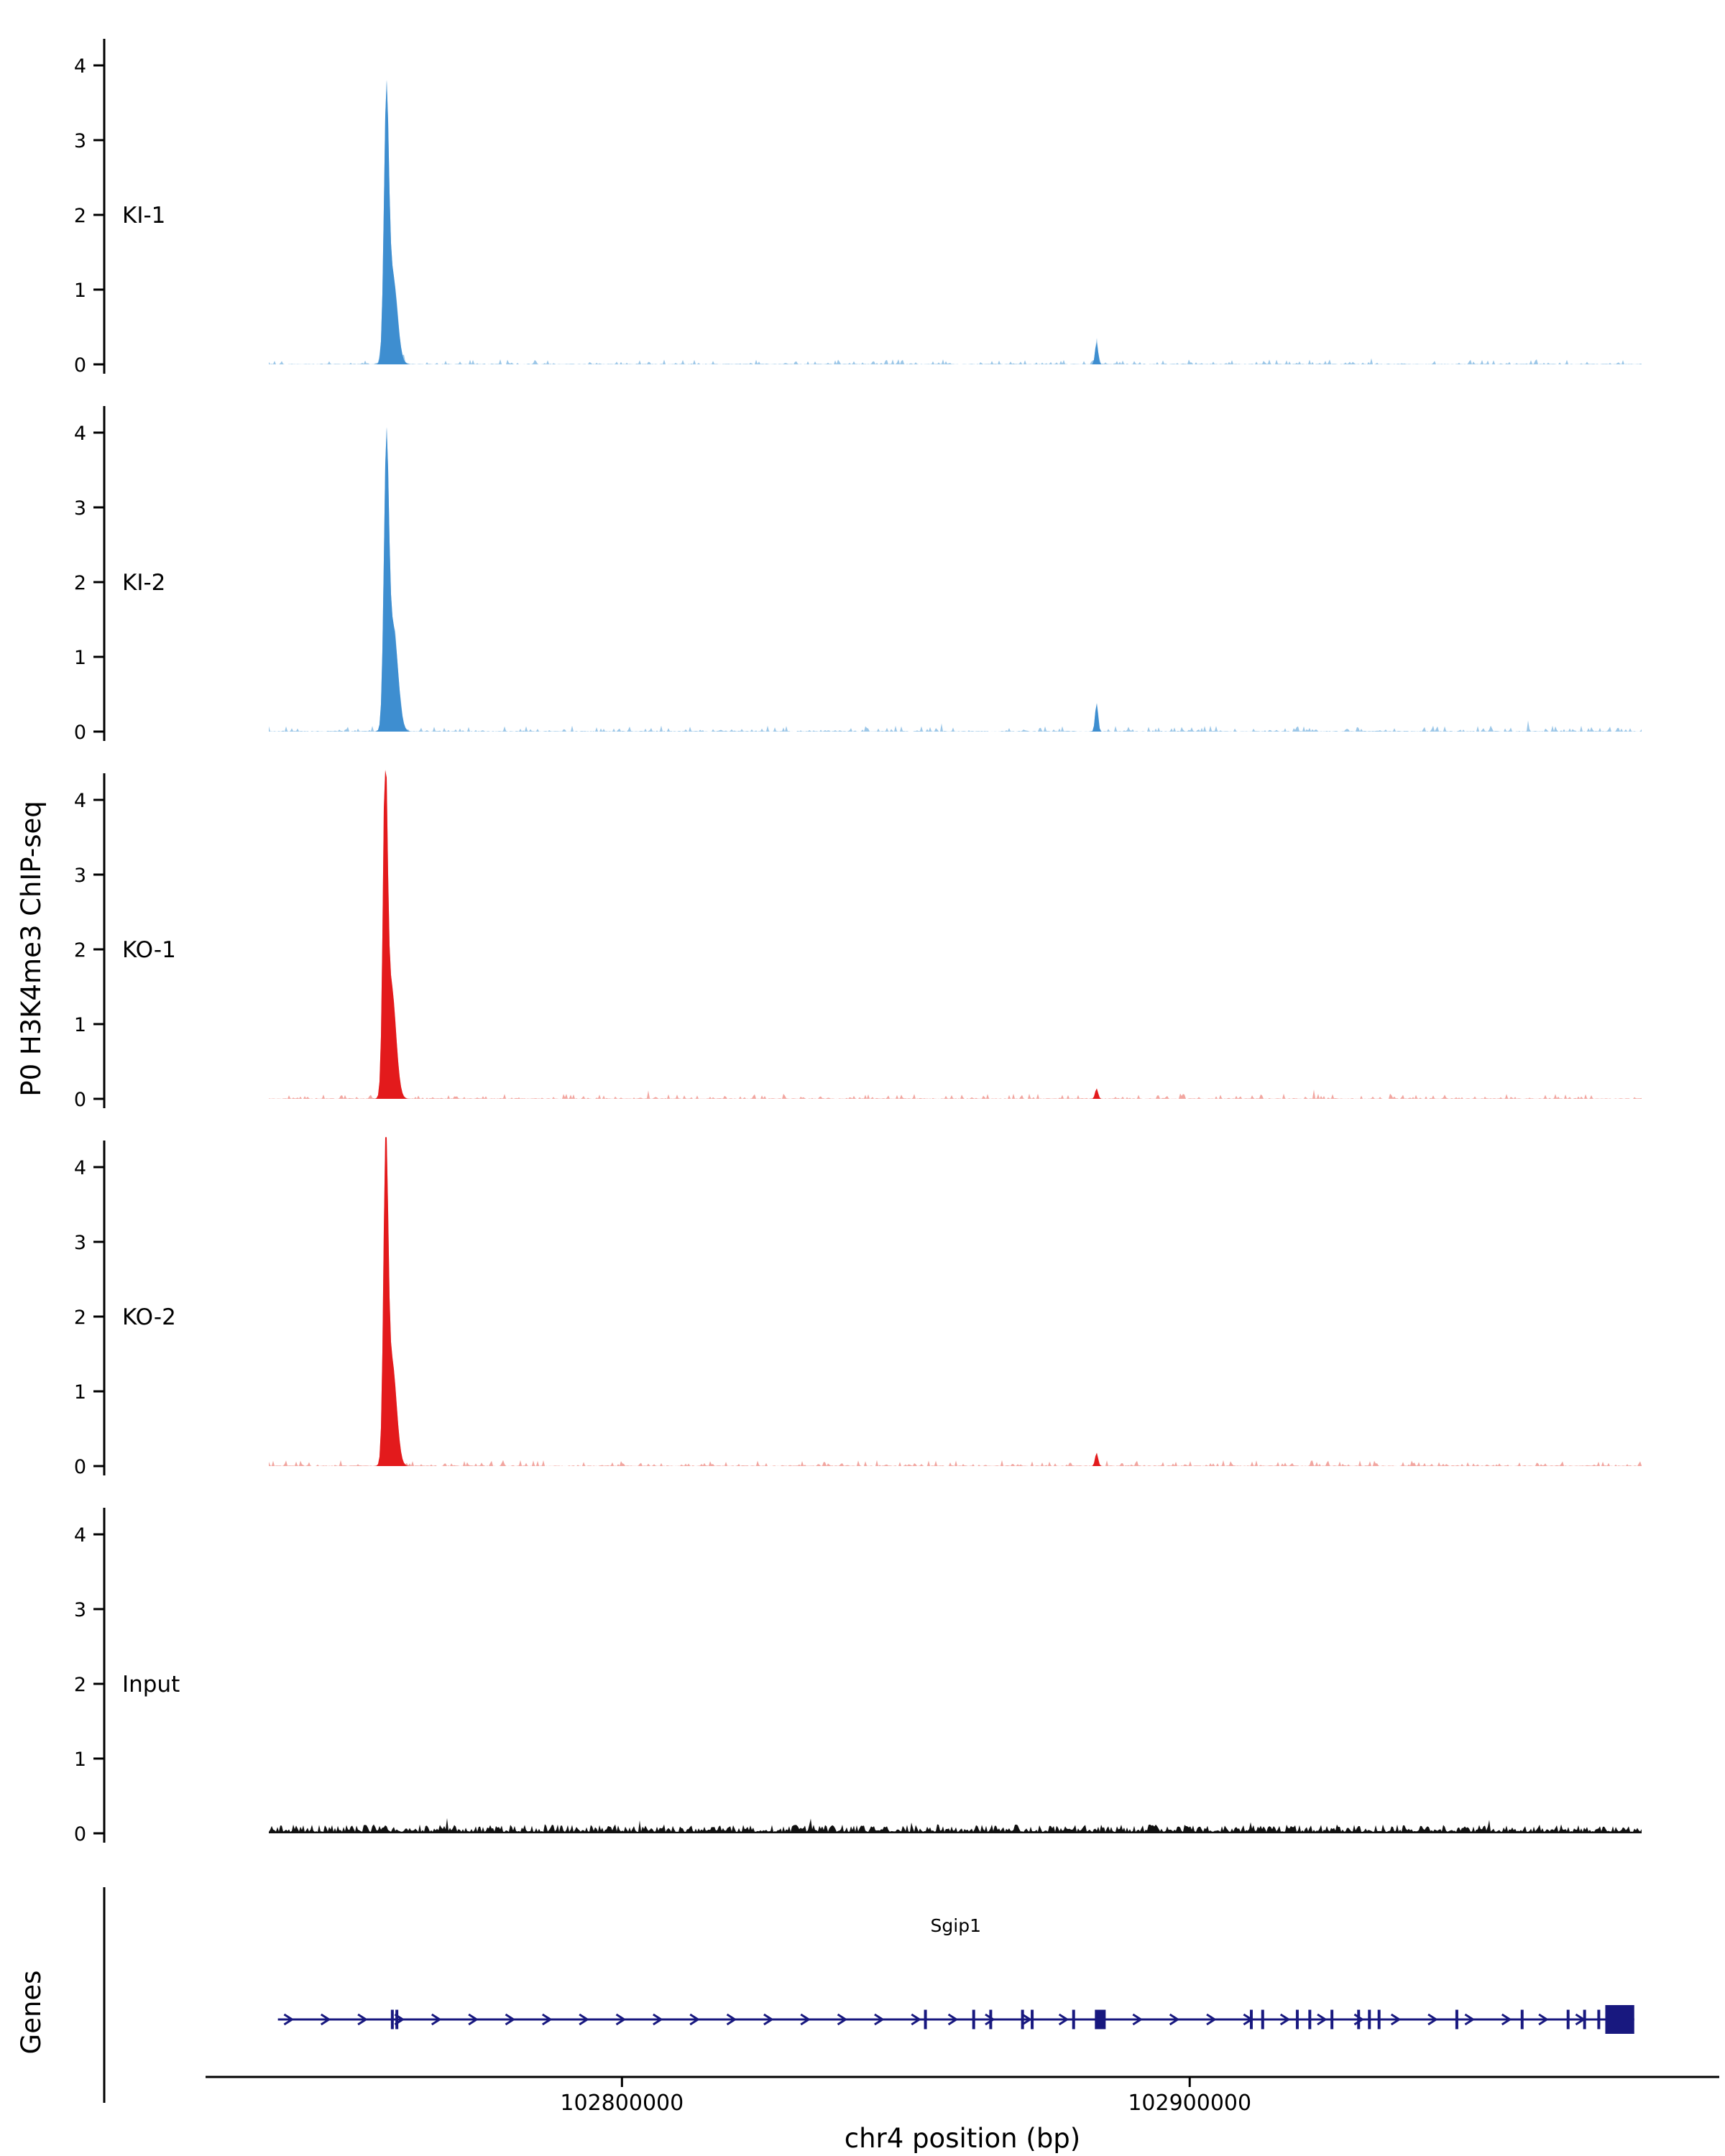 This screenshot has width=1725, height=2156. I want to click on track-panel-KI-1: 0 1 2 3 4 KI-1, so click(858, 208).